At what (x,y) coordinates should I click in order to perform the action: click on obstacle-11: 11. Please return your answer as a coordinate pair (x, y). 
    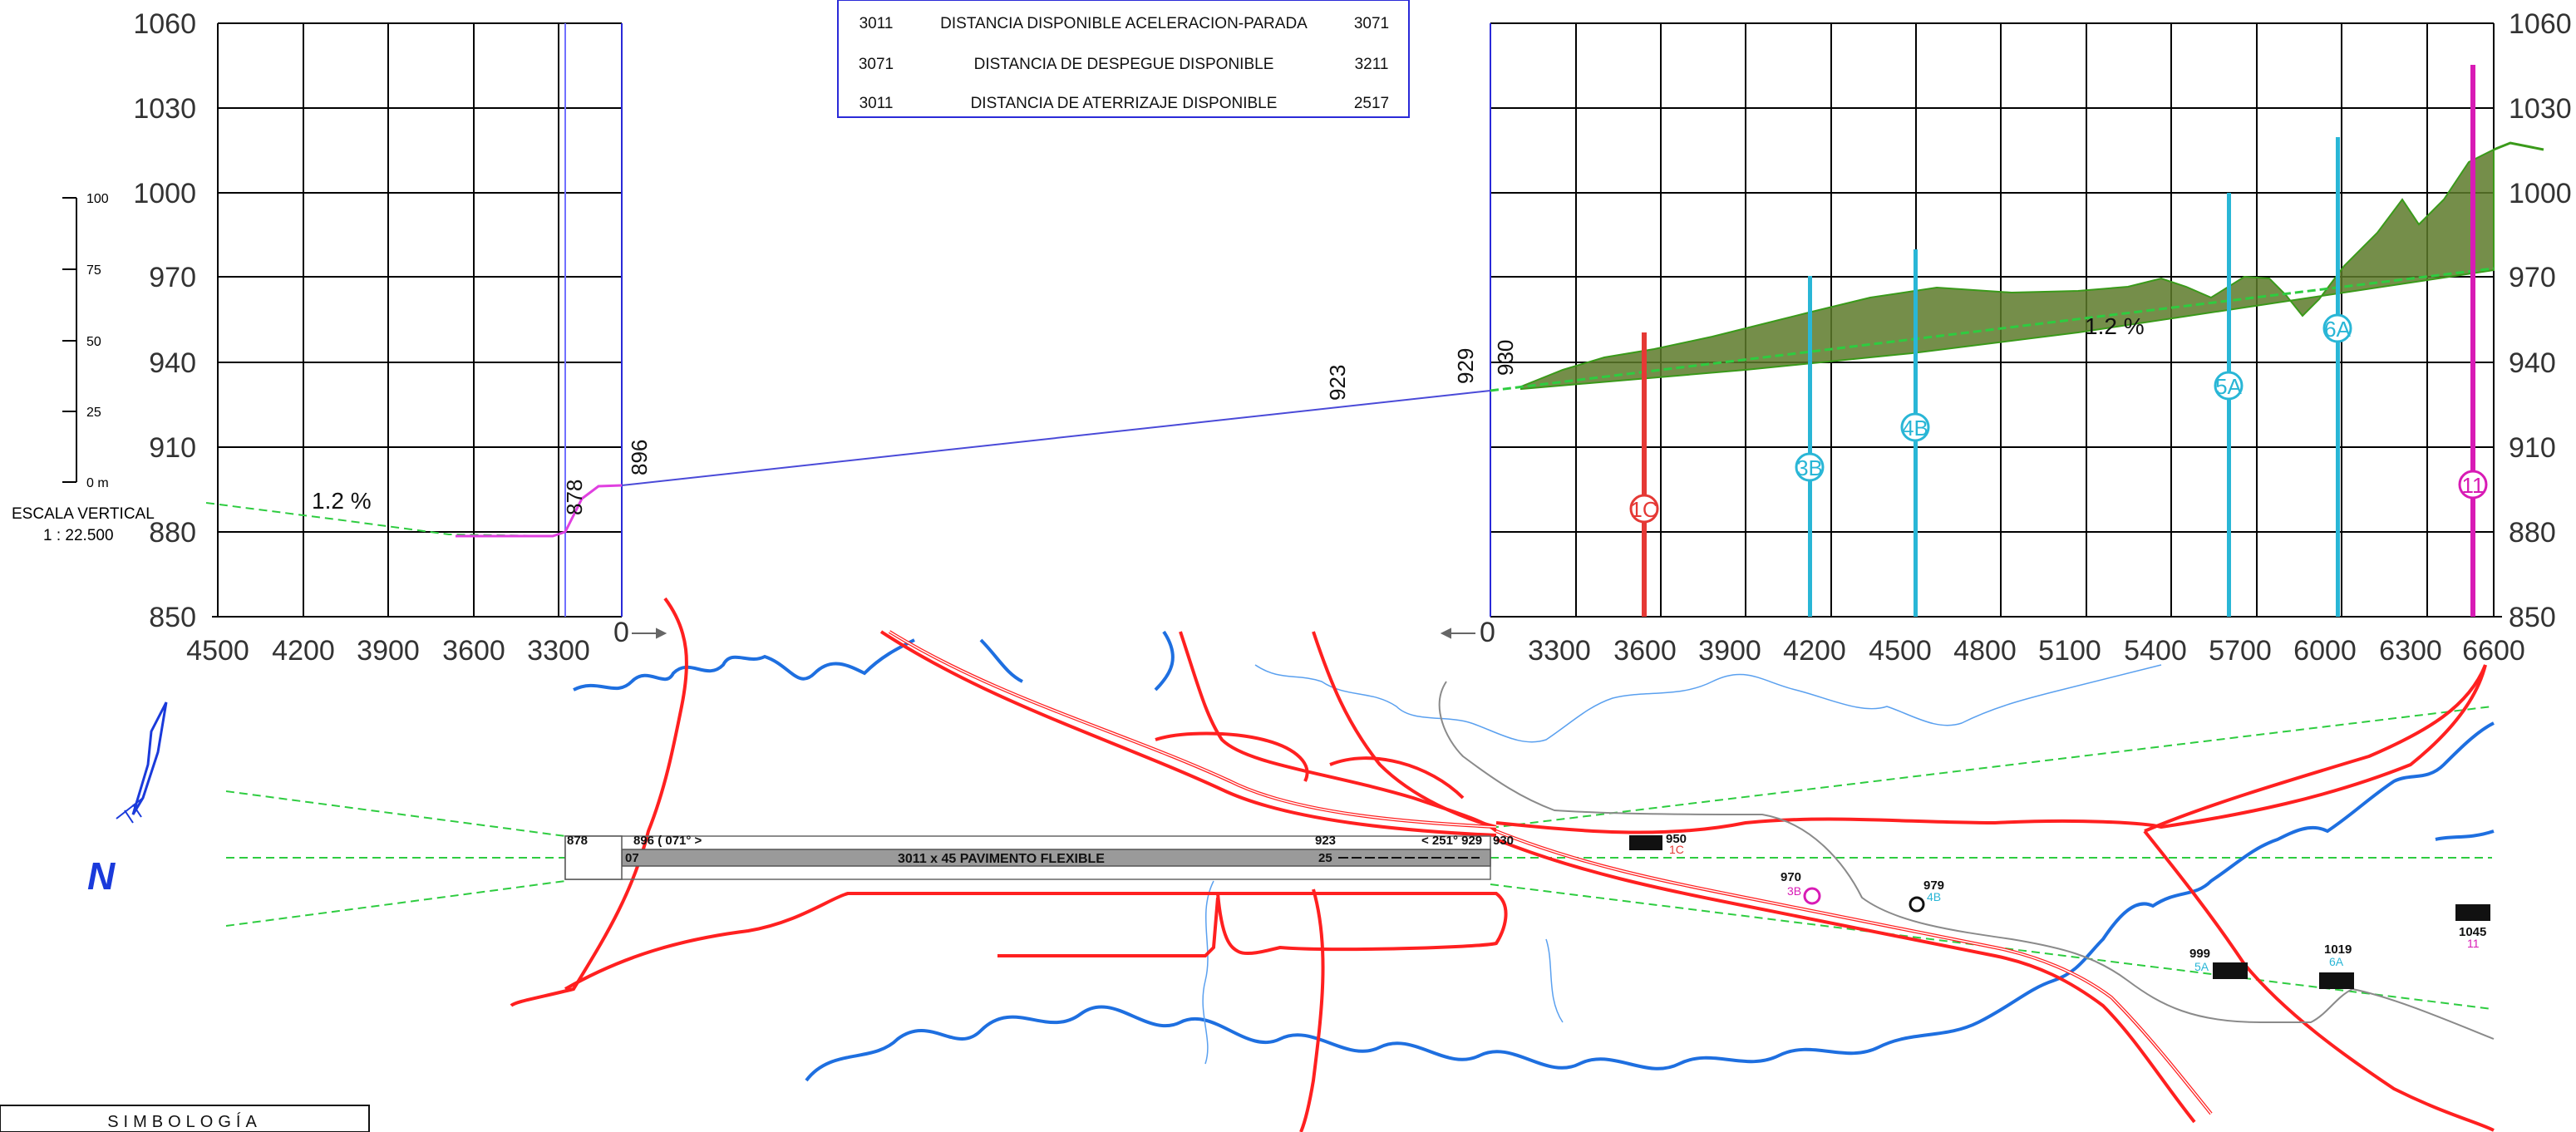
    Looking at the image, I should click on (2473, 341).